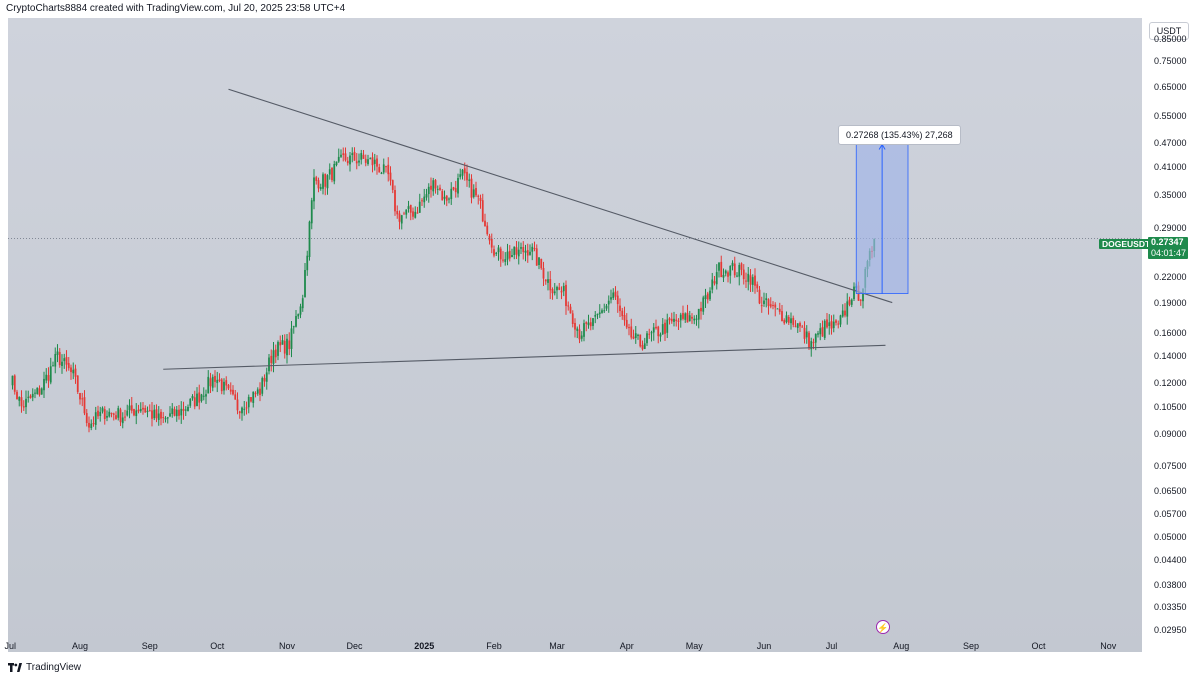 The width and height of the screenshot is (1200, 680). I want to click on price-tick: 0.29000, so click(1170, 228).